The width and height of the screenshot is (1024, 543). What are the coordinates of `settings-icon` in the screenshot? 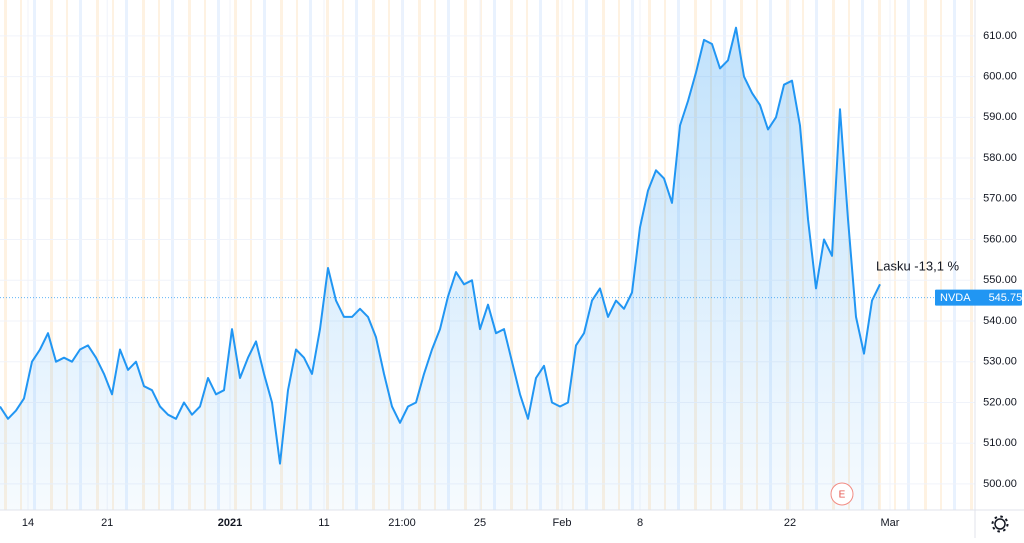 It's located at (1000, 524).